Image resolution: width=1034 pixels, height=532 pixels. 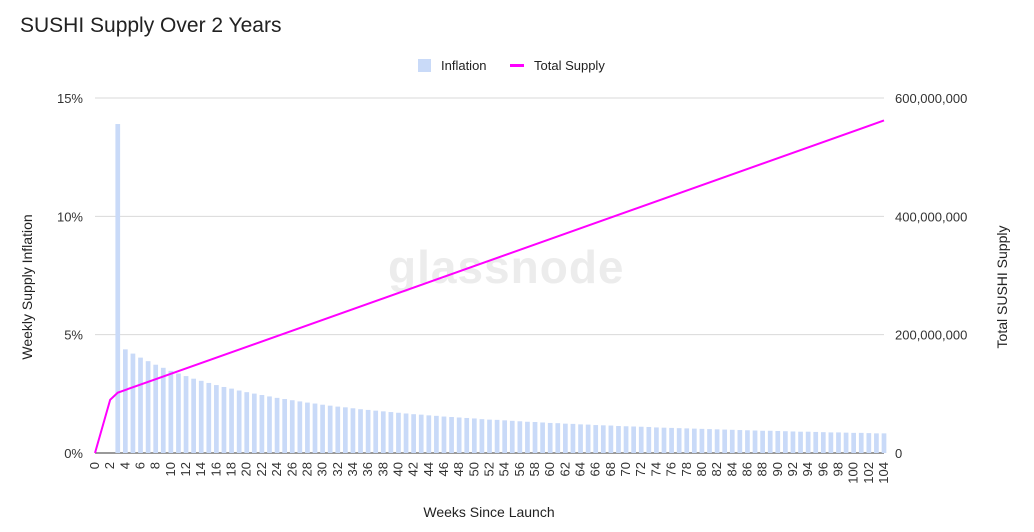 What do you see at coordinates (569, 65) in the screenshot?
I see `legend-label-total-supply: Total Supply` at bounding box center [569, 65].